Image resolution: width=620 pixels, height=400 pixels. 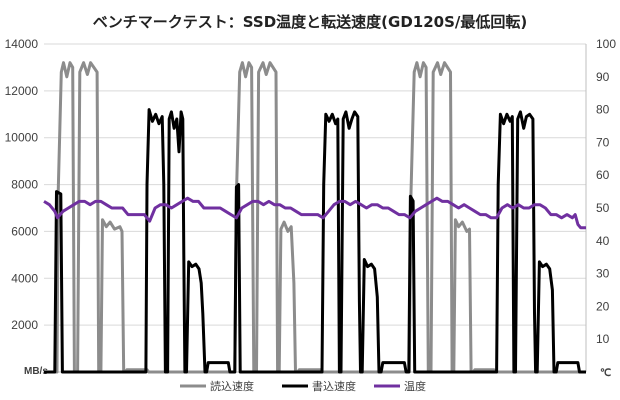 I want to click on right-tick-label: 10, so click(x=603, y=339).